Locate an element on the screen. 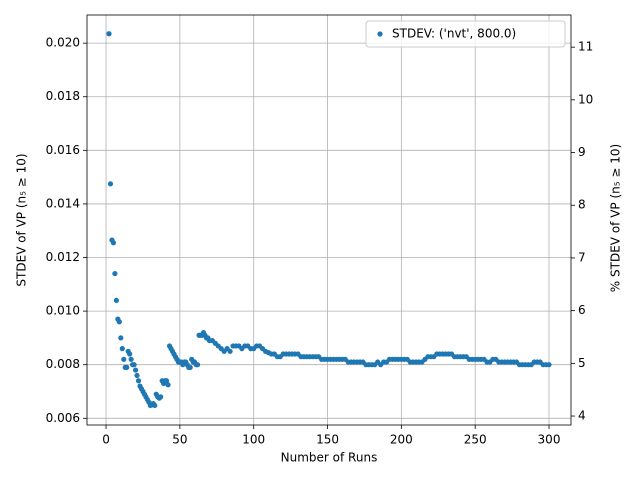 The width and height of the screenshot is (640, 480). y2-axis-label: % STDEV of VP (n₅ ≥ 10) is located at coordinates (616, 218).